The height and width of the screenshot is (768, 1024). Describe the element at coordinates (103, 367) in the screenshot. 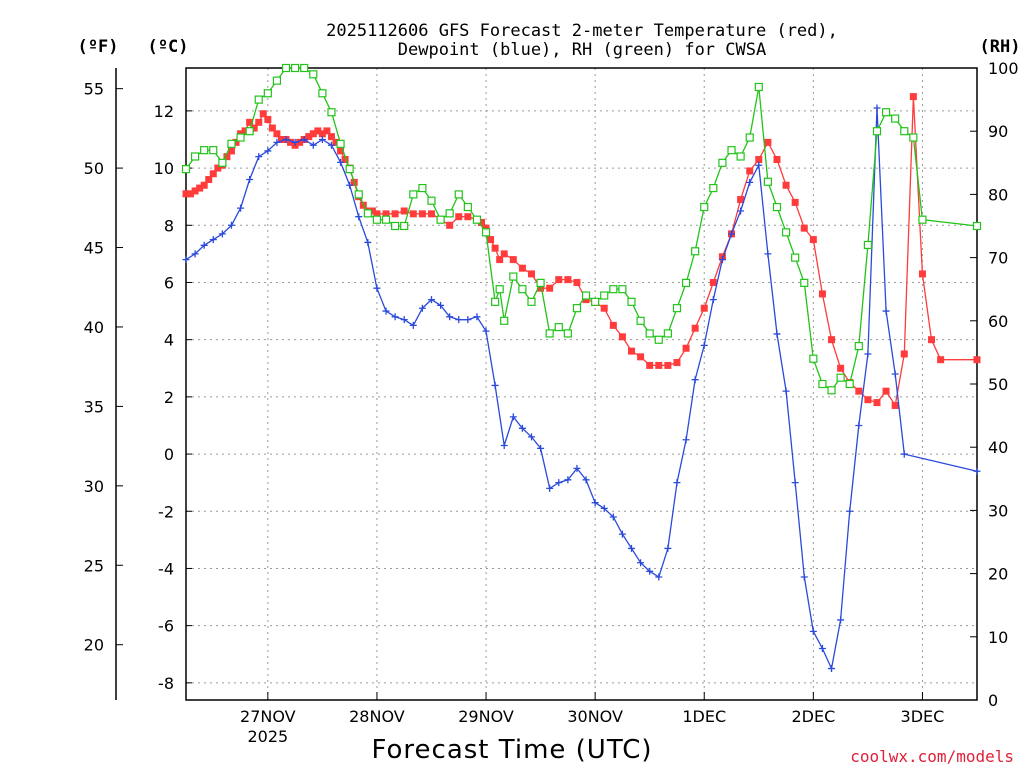

I see `fahrenheit-ticks: 55 50 45 40 35 30 25 20` at that location.